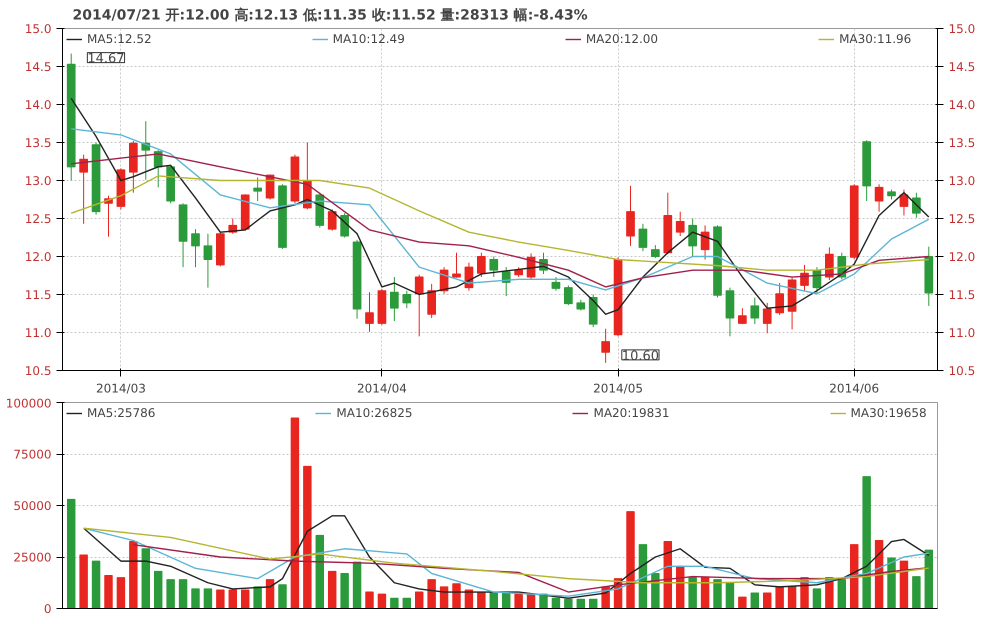  Describe the element at coordinates (29, 403) in the screenshot. I see `y-tick-label: 100000` at that location.